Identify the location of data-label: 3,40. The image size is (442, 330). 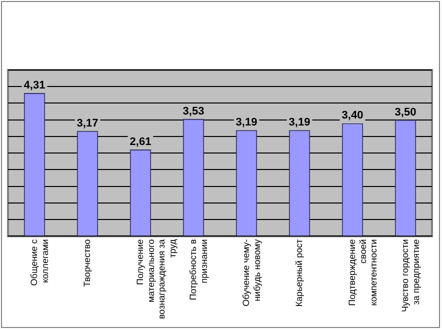
(353, 116).